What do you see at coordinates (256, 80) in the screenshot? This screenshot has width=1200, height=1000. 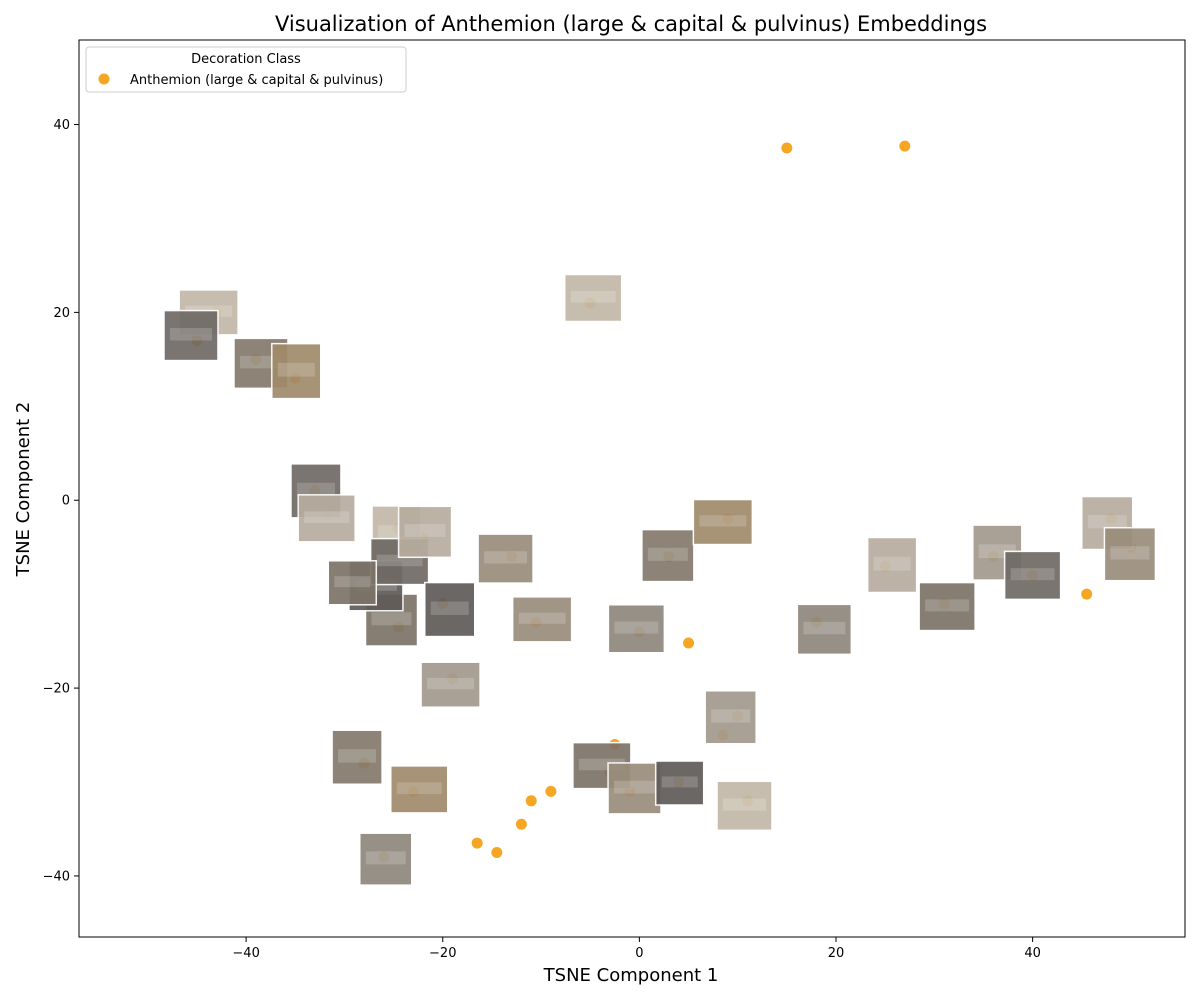 I see `legend-entry-label: Anthemion (large & capital & pulvinus)` at bounding box center [256, 80].